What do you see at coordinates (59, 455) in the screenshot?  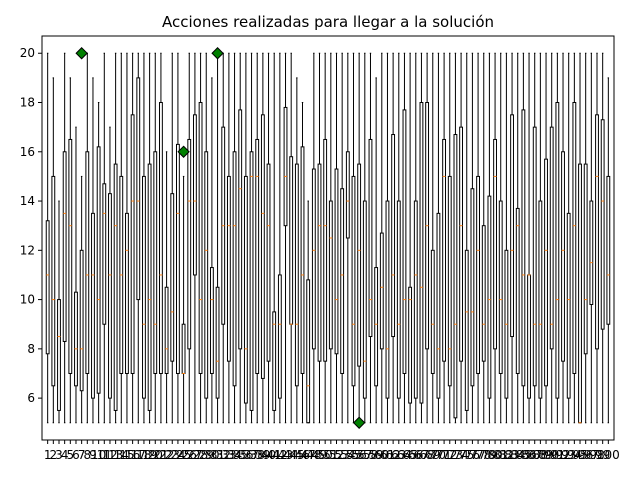 I see `x-tick-label: 3` at bounding box center [59, 455].